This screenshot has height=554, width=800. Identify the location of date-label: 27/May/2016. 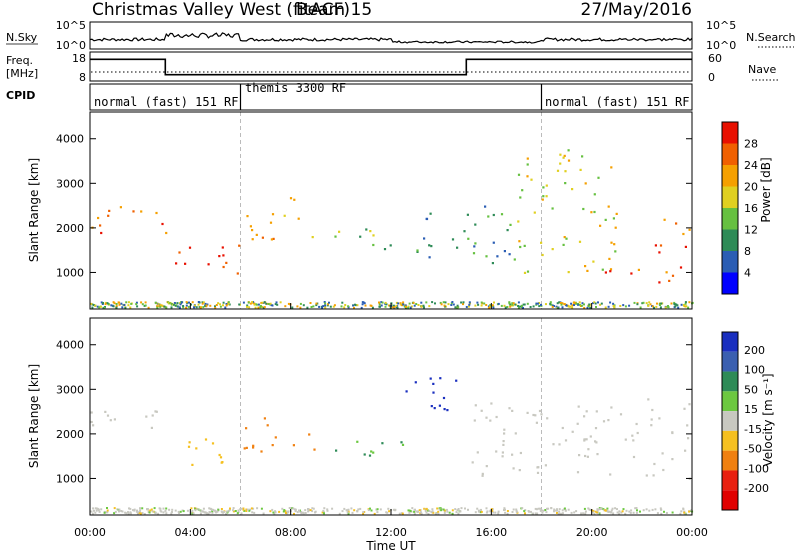
(637, 10).